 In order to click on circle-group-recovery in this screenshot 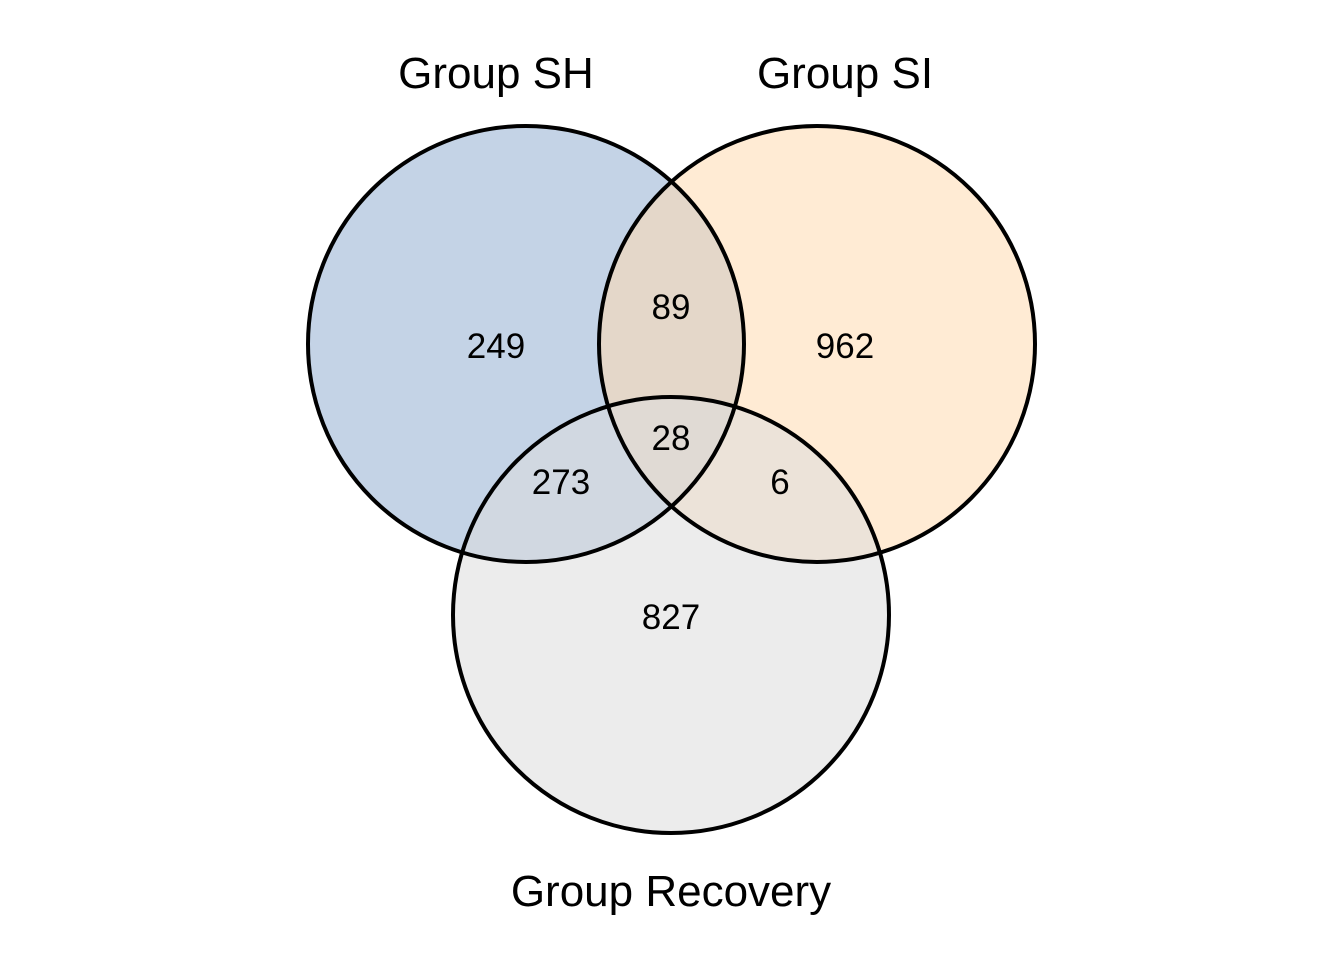, I will do `click(671, 615)`.